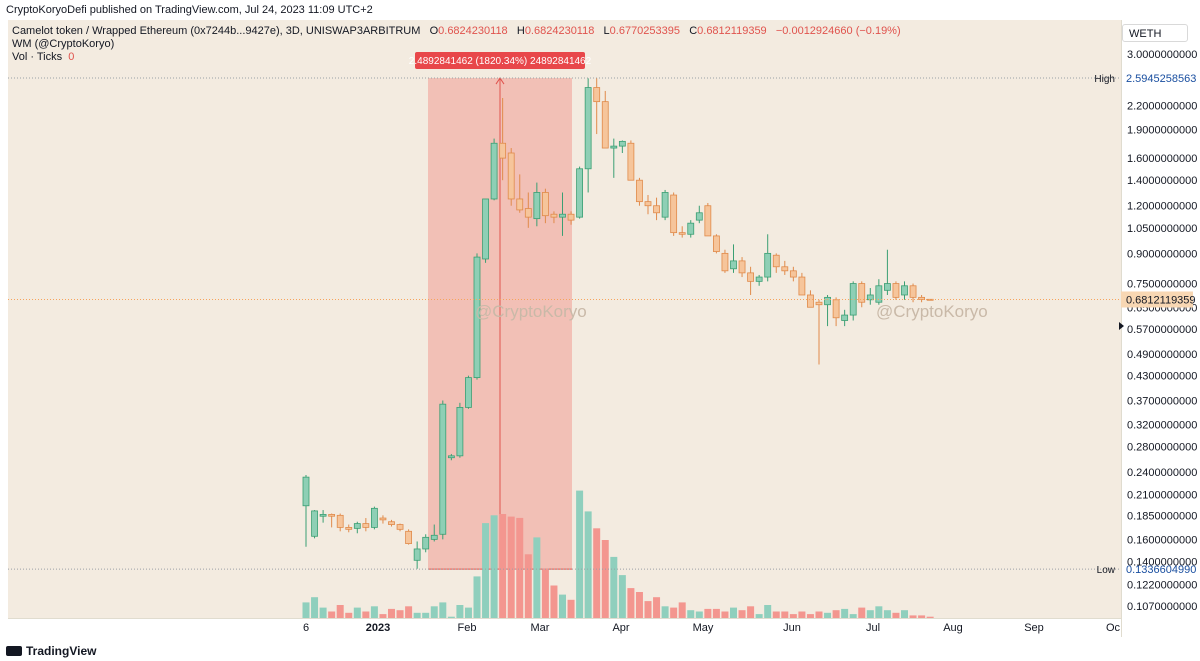 This screenshot has width=1200, height=661. Describe the element at coordinates (1162, 355) in the screenshot. I see `price-tick-label: 0.4900000000` at that location.